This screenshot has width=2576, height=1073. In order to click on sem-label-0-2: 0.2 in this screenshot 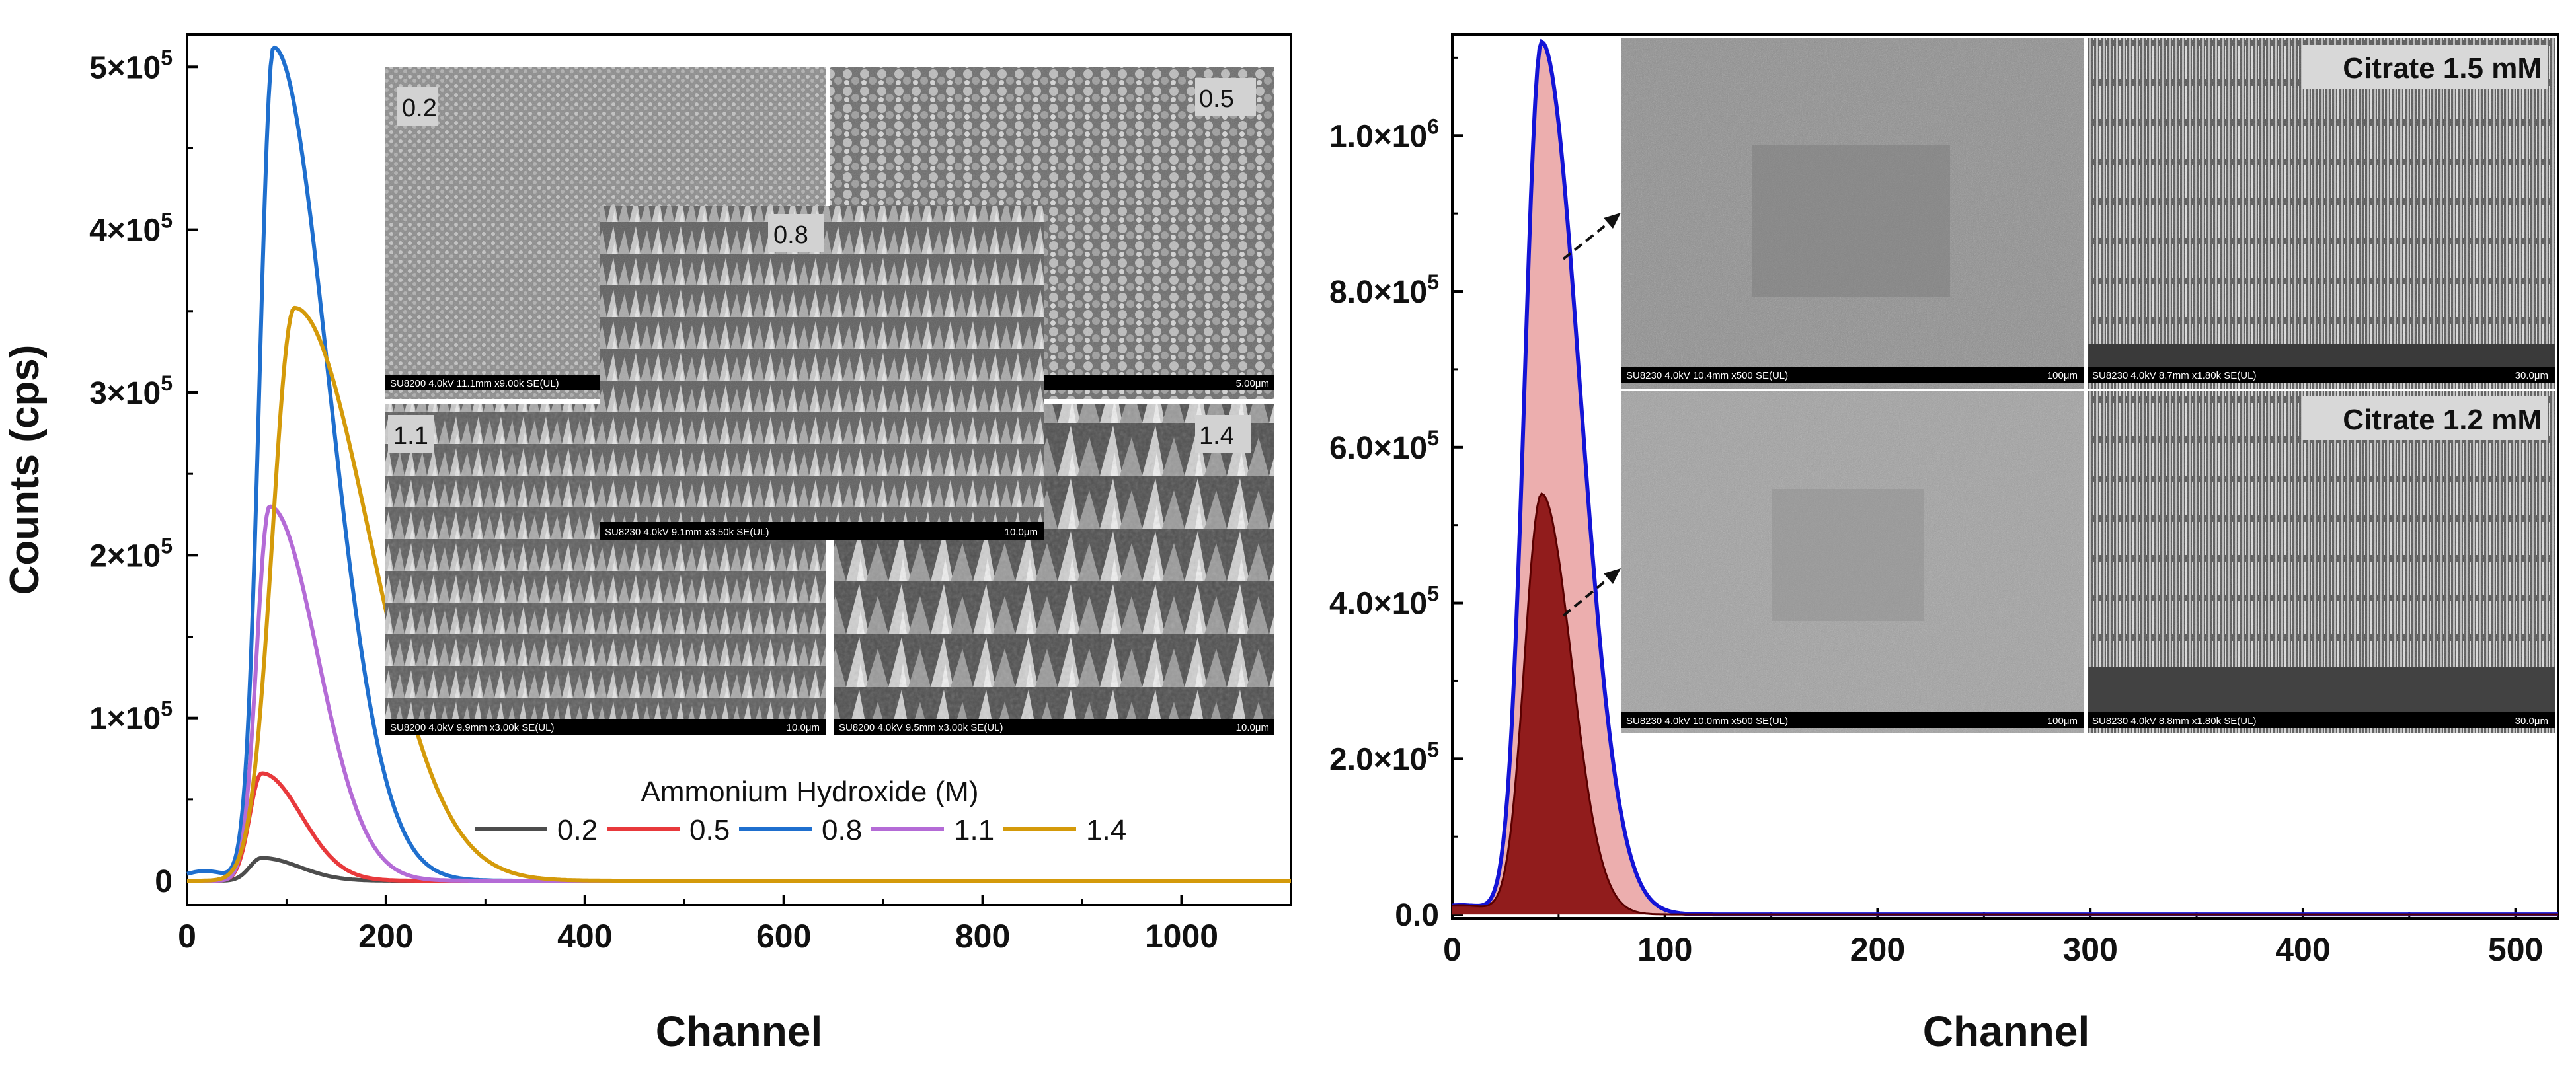, I will do `click(419, 108)`.